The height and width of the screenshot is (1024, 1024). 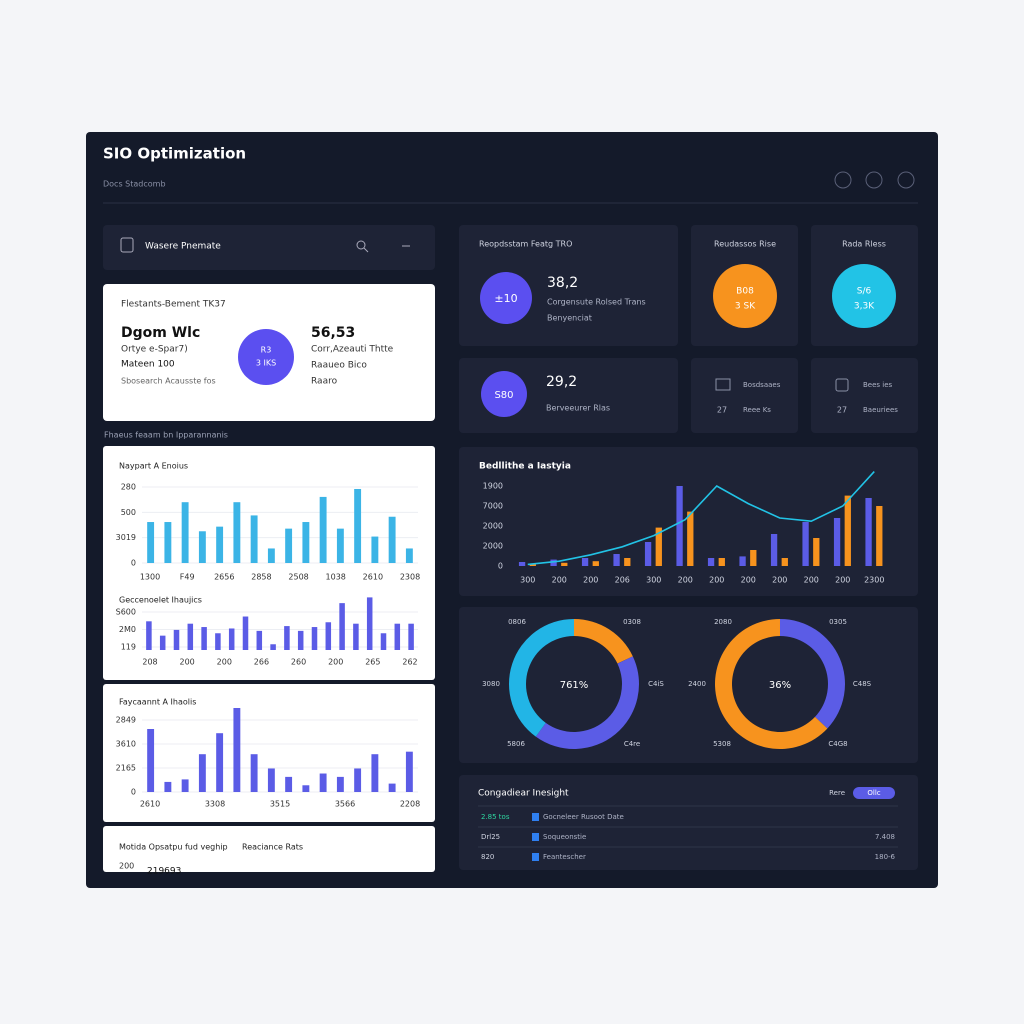 I want to click on table-cell: 820, so click(x=487, y=857).